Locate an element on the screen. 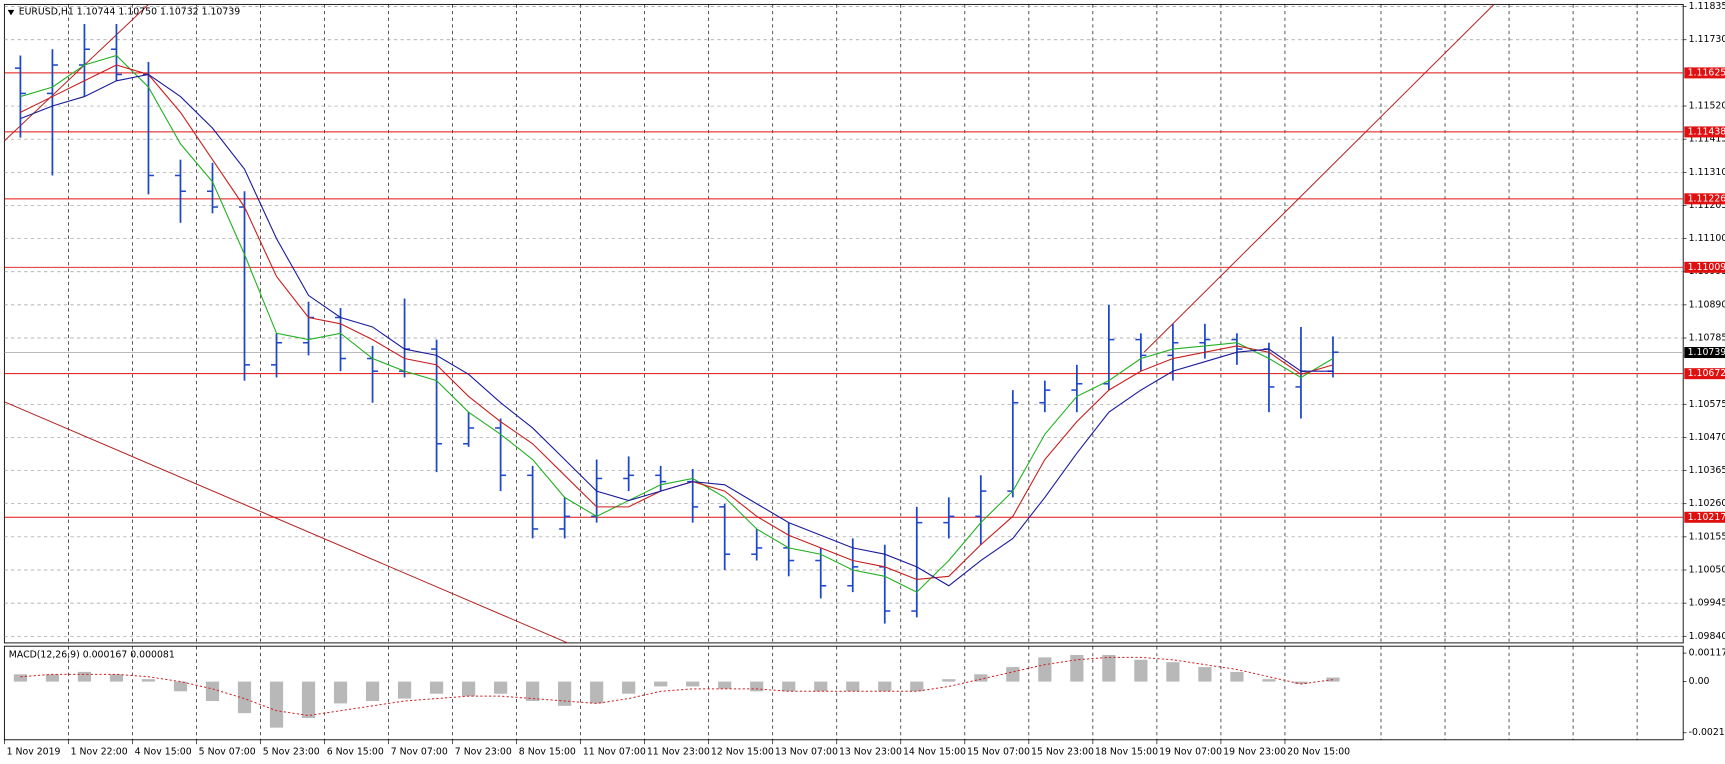 The width and height of the screenshot is (1725, 764). current-price-box is located at coordinates (1704, 353).